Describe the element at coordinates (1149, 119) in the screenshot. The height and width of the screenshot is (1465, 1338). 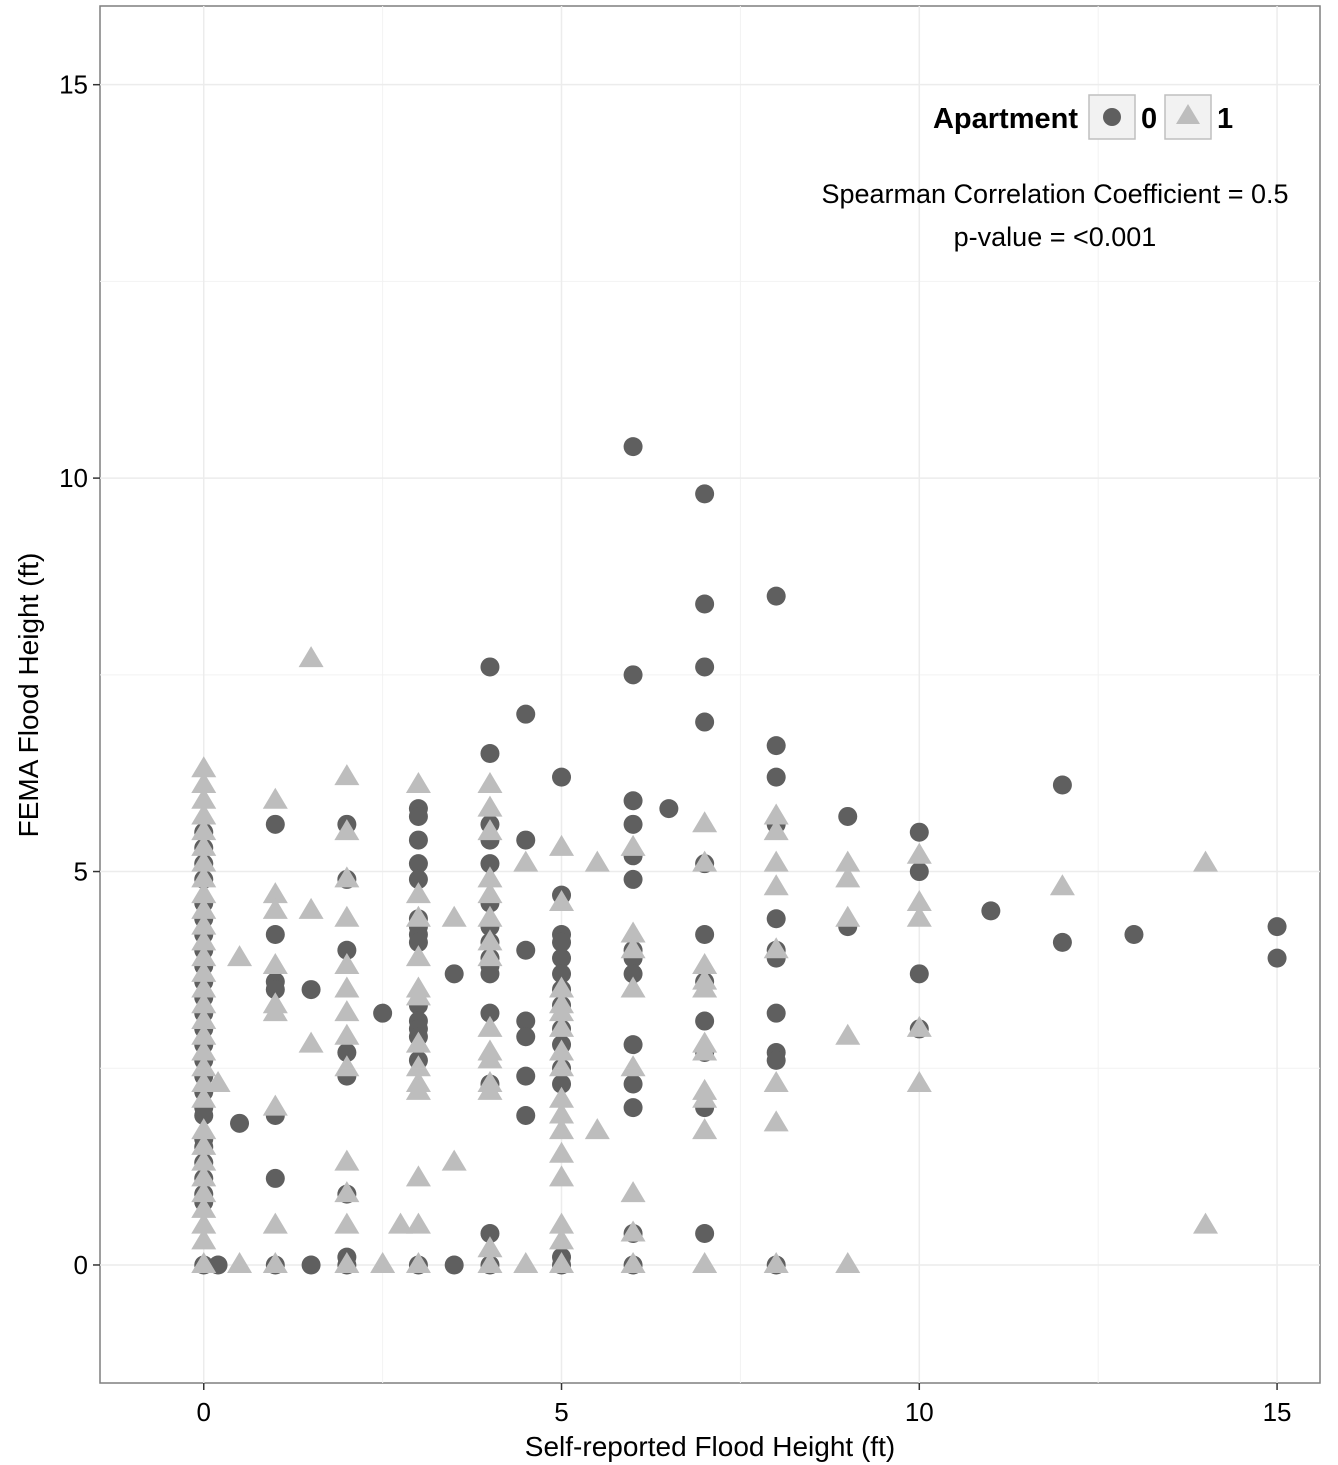
I see `legend-label-0: 0` at that location.